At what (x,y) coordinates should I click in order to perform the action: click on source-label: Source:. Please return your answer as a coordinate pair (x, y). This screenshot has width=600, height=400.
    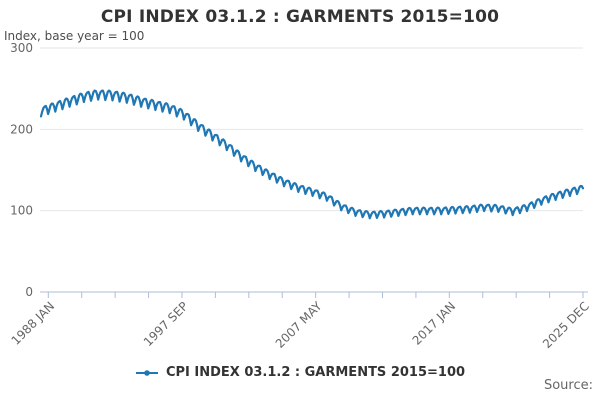
    Looking at the image, I should click on (568, 385).